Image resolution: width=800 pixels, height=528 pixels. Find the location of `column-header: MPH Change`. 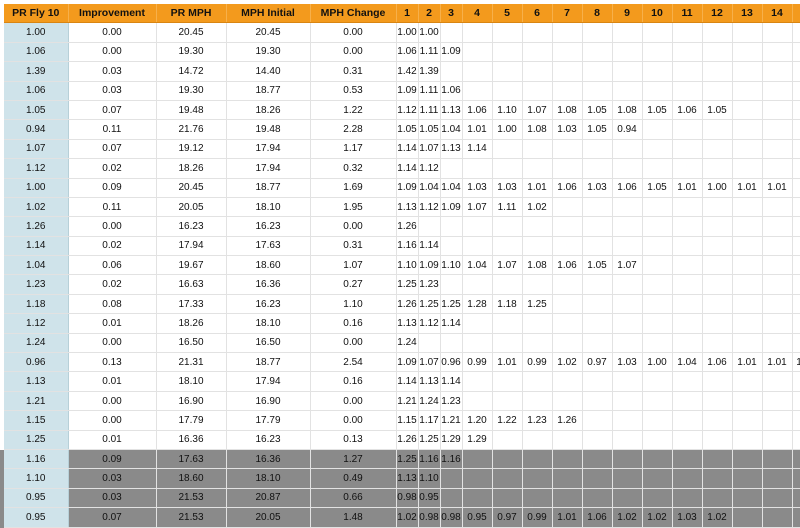

column-header: MPH Change is located at coordinates (353, 14).